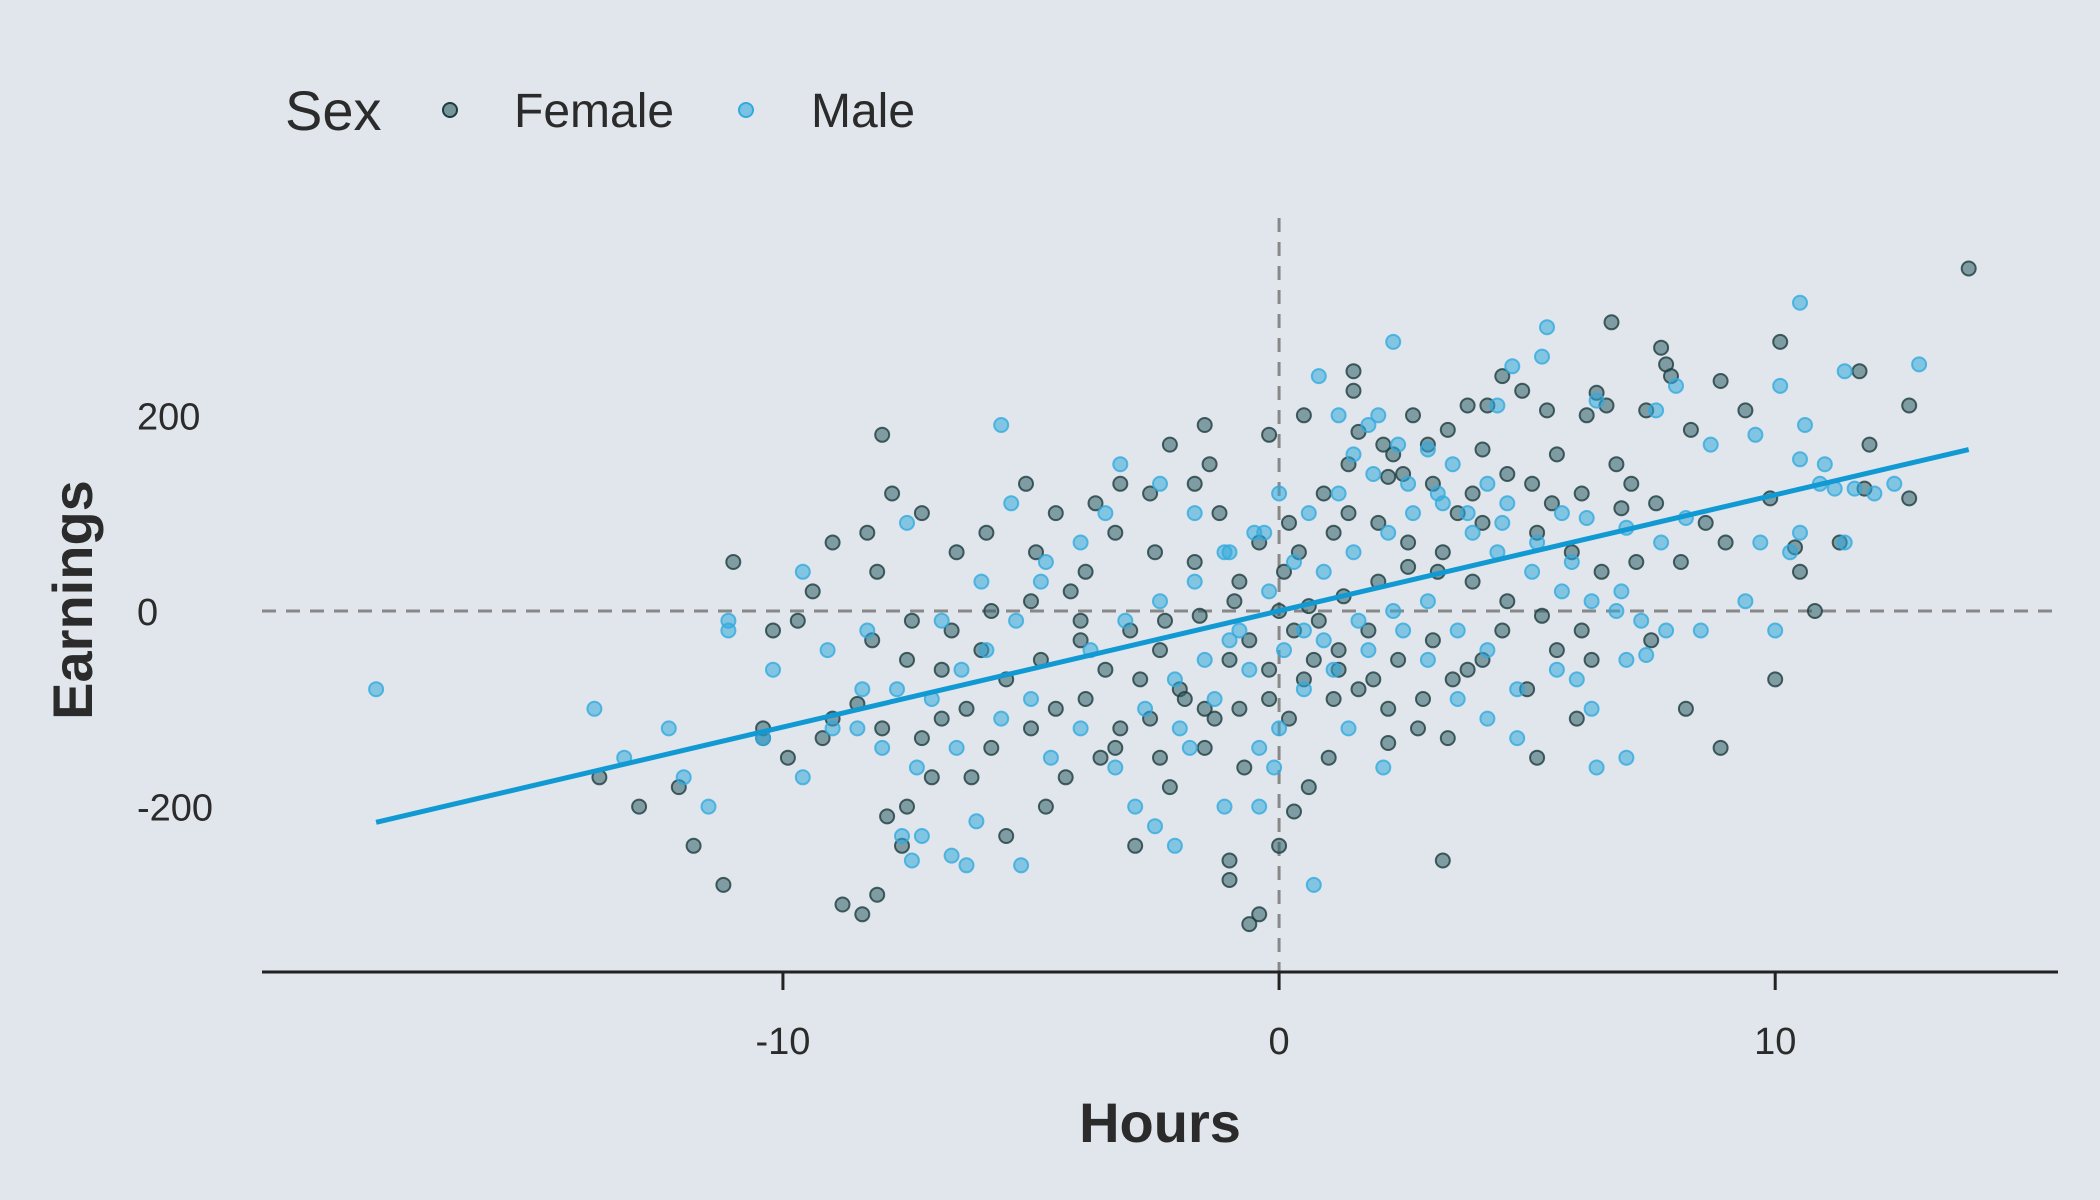 This screenshot has width=2100, height=1200. Describe the element at coordinates (175, 612) in the screenshot. I see `y-axis-ticks: -200 0 200` at that location.